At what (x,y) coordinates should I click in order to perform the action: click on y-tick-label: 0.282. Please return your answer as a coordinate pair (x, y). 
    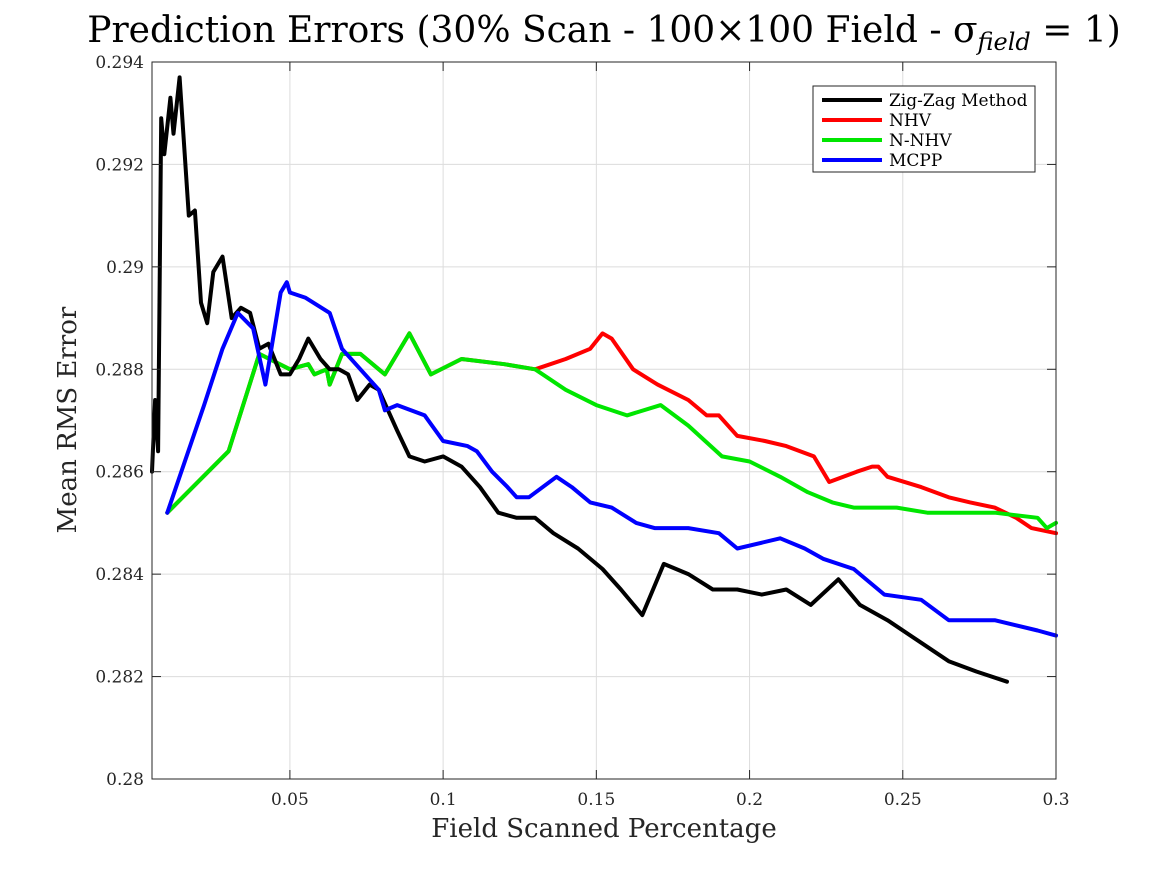
    Looking at the image, I should click on (119, 678).